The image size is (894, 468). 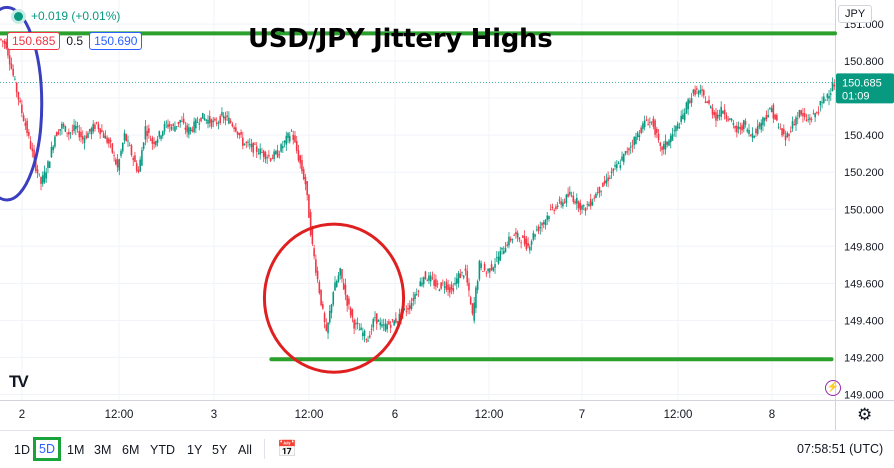 What do you see at coordinates (245, 450) in the screenshot?
I see `range-all-button: All` at bounding box center [245, 450].